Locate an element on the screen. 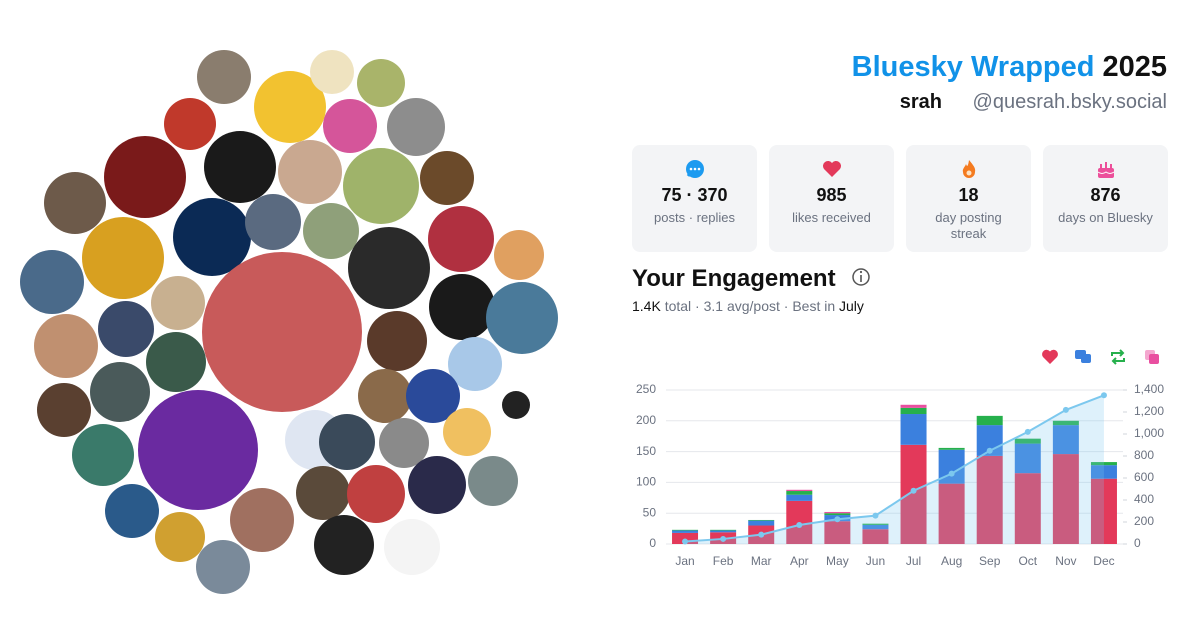  x-tick-label: Aug is located at coordinates (951, 561).